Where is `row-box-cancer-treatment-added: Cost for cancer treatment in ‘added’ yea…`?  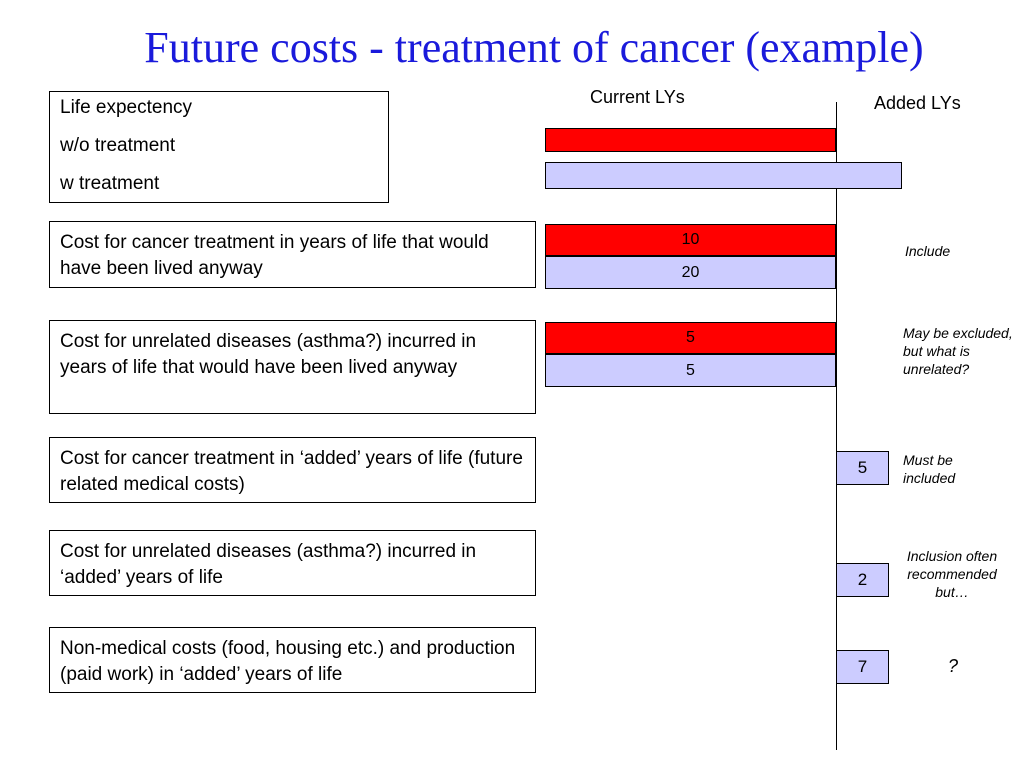
row-box-cancer-treatment-added: Cost for cancer treatment in ‘added’ yea… is located at coordinates (292, 470).